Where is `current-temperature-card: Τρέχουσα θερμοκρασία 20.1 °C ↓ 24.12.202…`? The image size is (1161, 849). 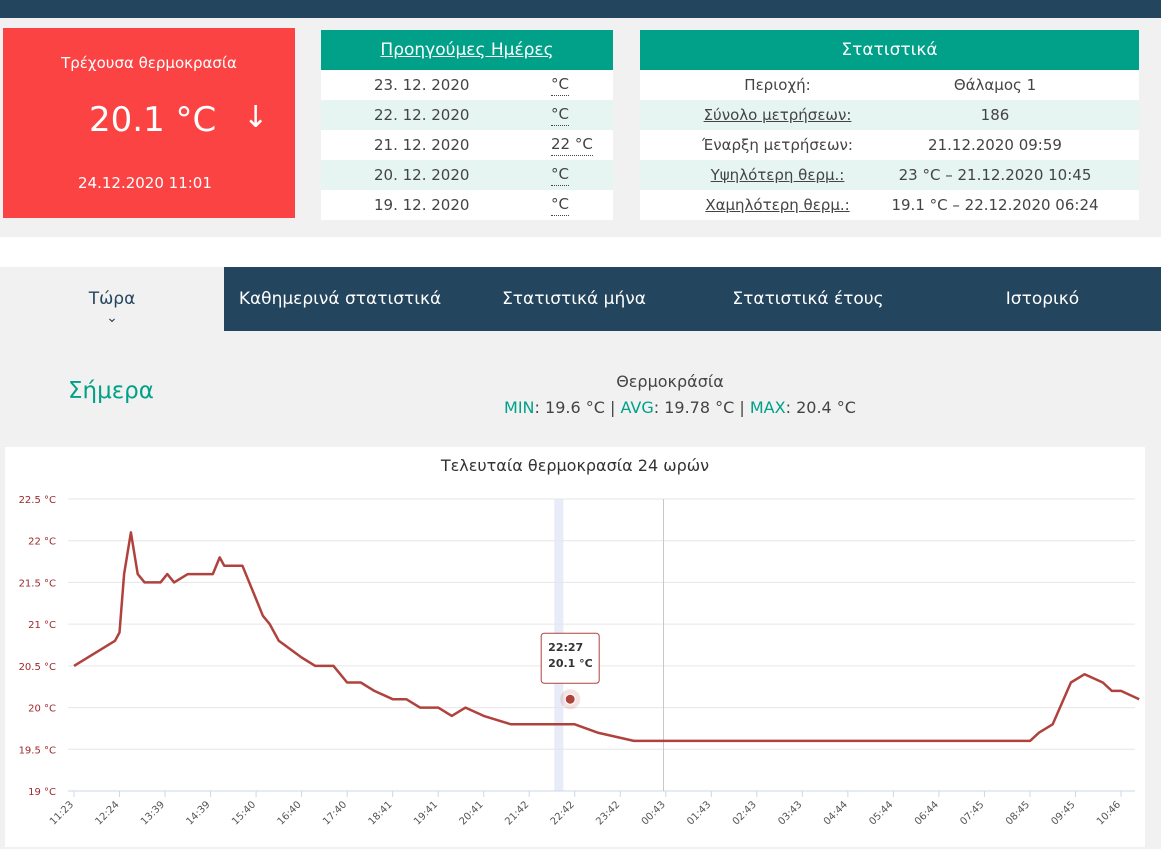
current-temperature-card: Τρέχουσα θερμοκρασία 20.1 °C ↓ 24.12.202… is located at coordinates (149, 123).